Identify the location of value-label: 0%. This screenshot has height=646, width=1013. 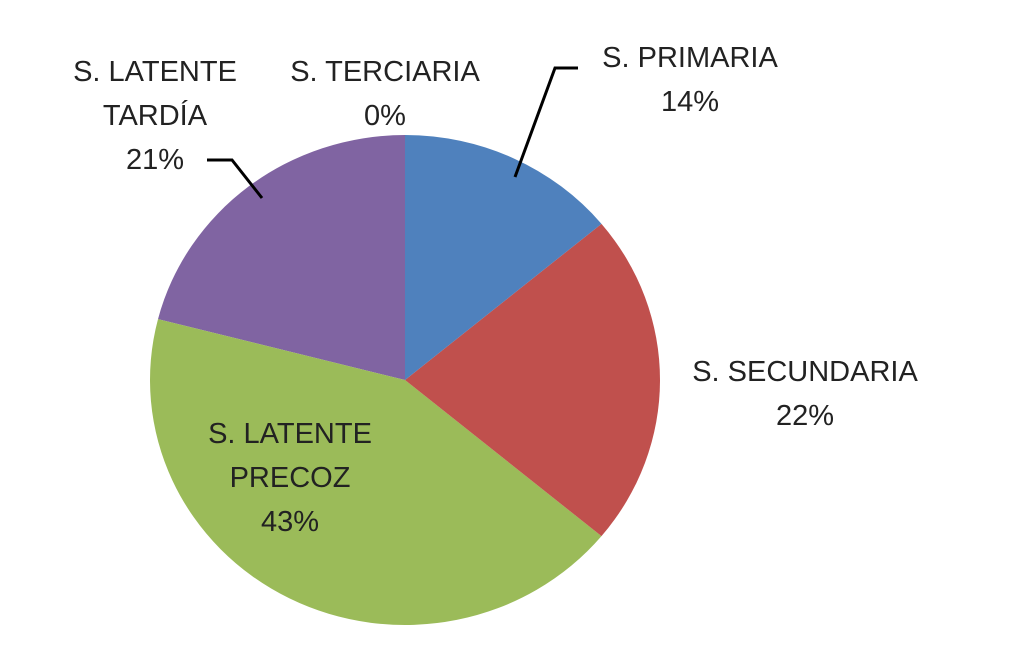
(385, 116).